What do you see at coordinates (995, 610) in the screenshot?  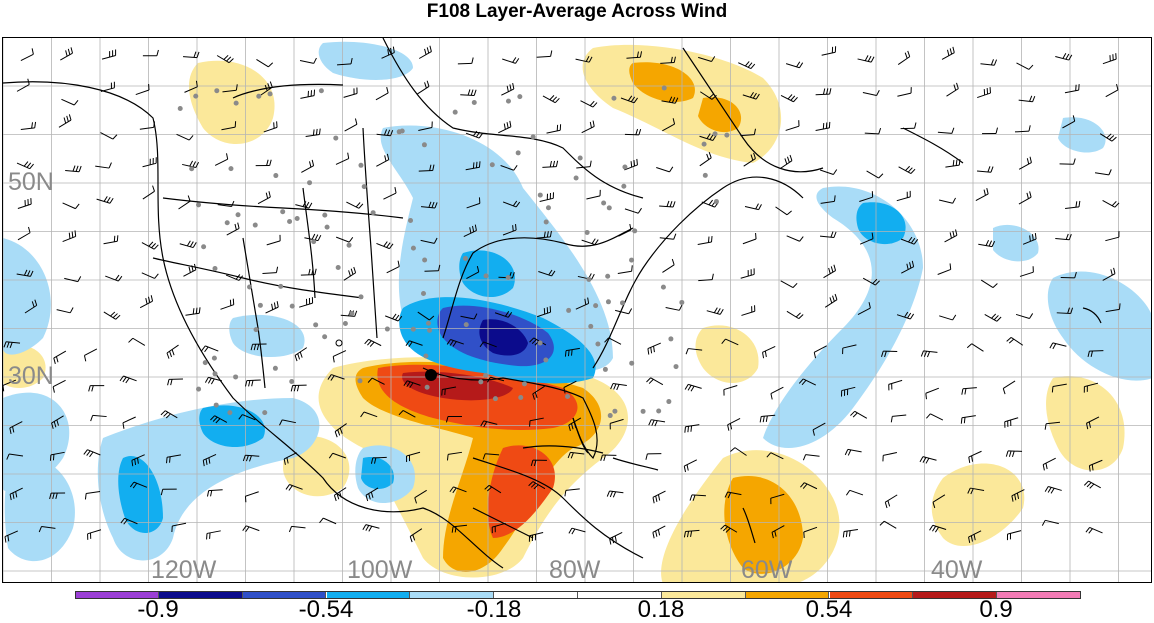 I see `colorbar-label: 0.9` at bounding box center [995, 610].